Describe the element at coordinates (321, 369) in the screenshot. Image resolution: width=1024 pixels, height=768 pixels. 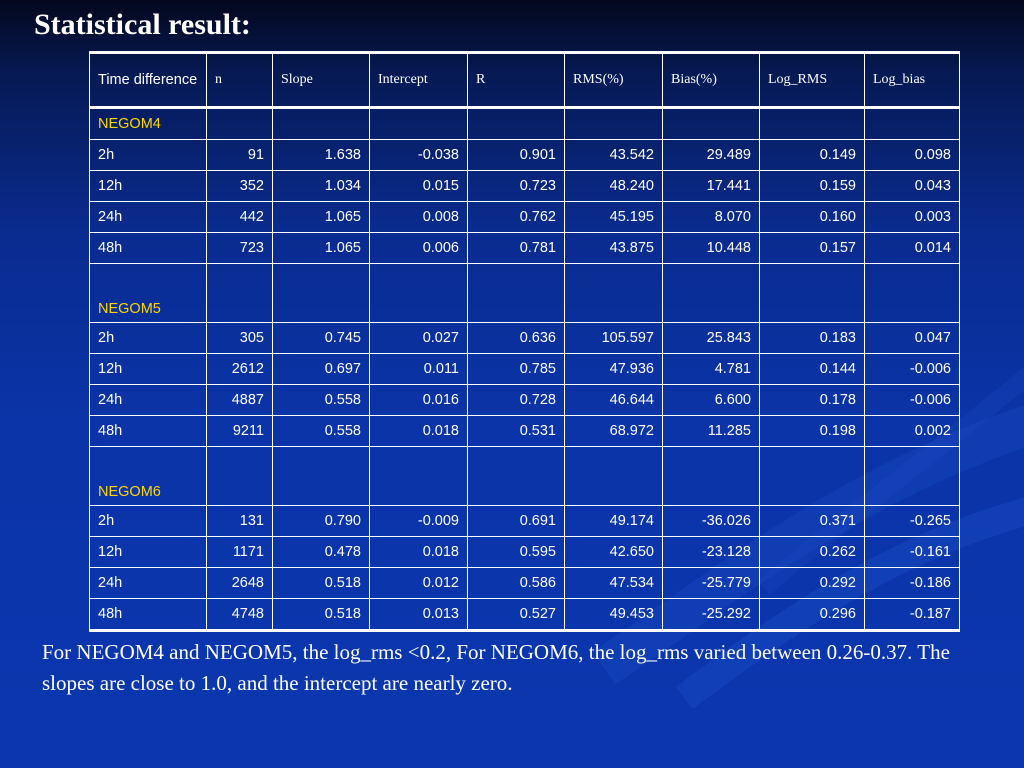
I see `value-cell: 0.697` at that location.